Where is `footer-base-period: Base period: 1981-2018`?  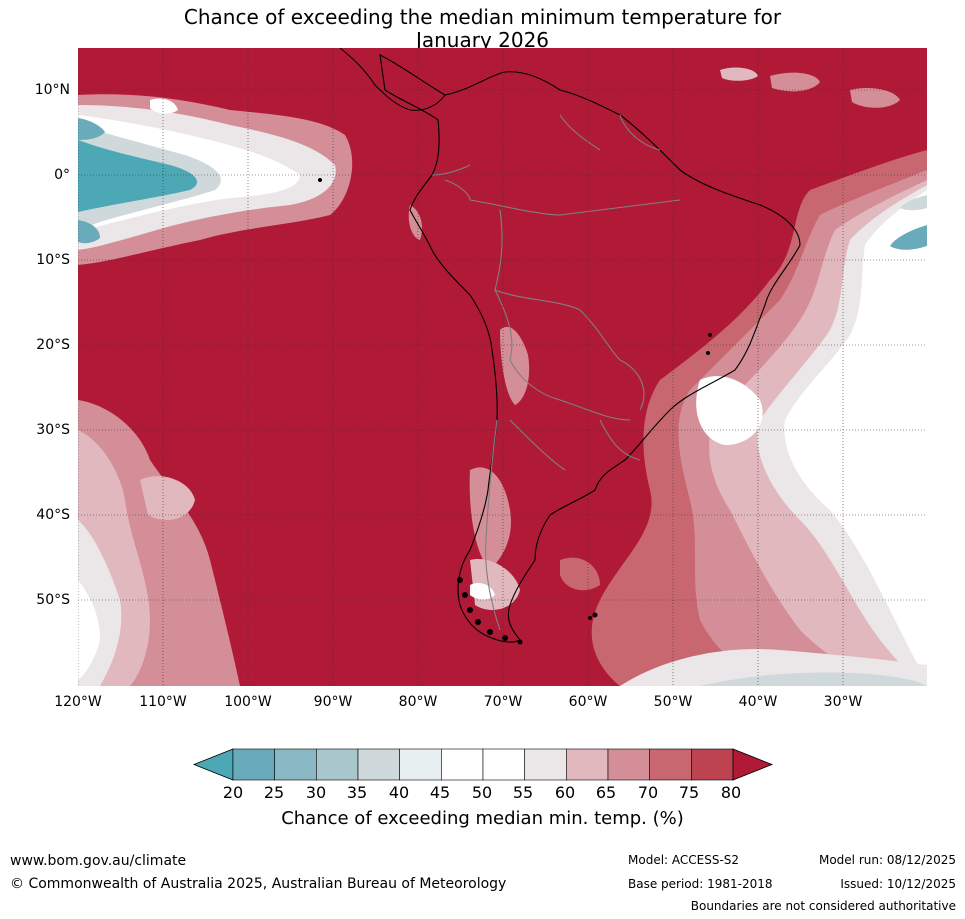
footer-base-period: Base period: 1981-2018 is located at coordinates (700, 884).